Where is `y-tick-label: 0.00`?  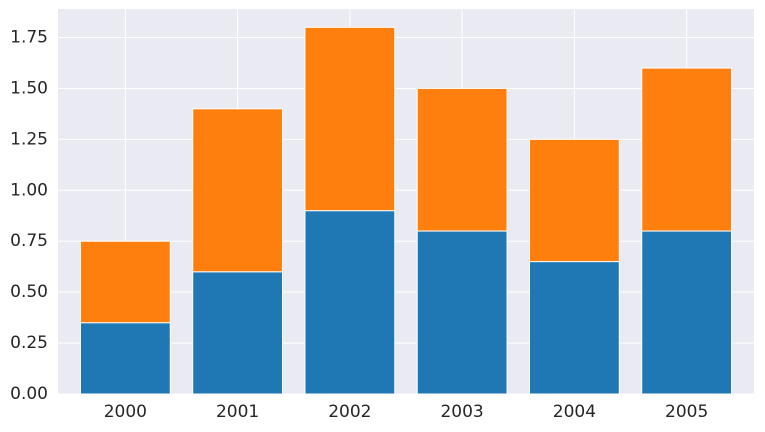
y-tick-label: 0.00 is located at coordinates (29, 394).